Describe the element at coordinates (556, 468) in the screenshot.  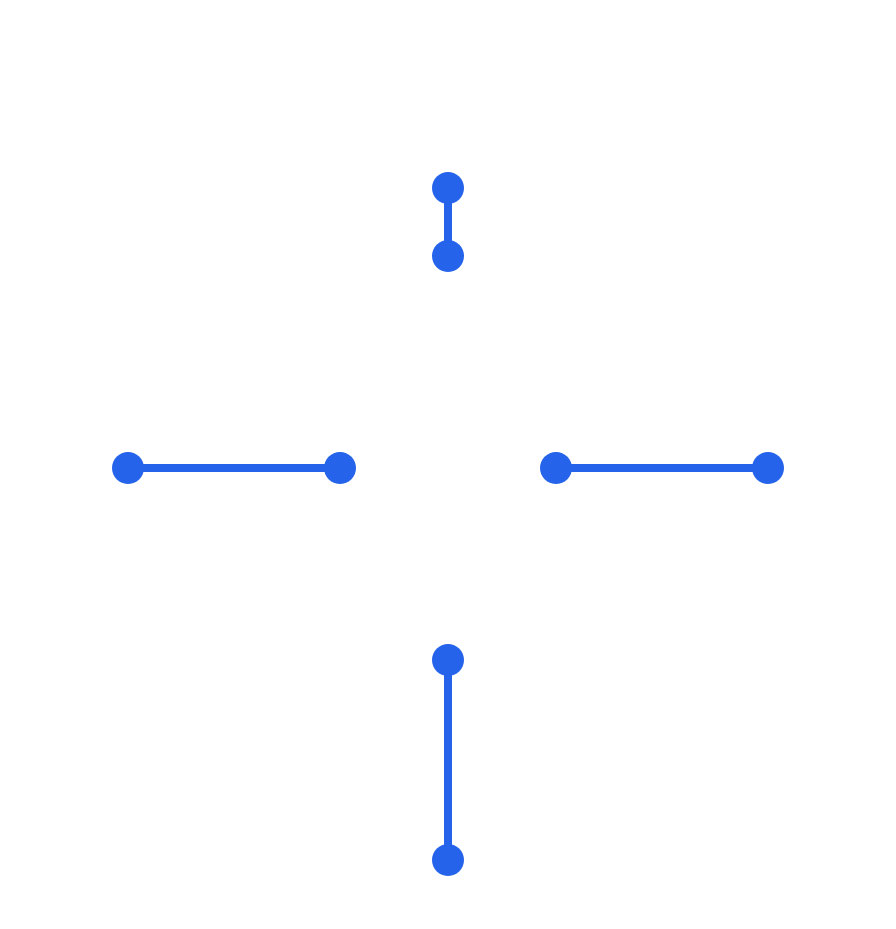
I see `segment-right-start-point` at that location.